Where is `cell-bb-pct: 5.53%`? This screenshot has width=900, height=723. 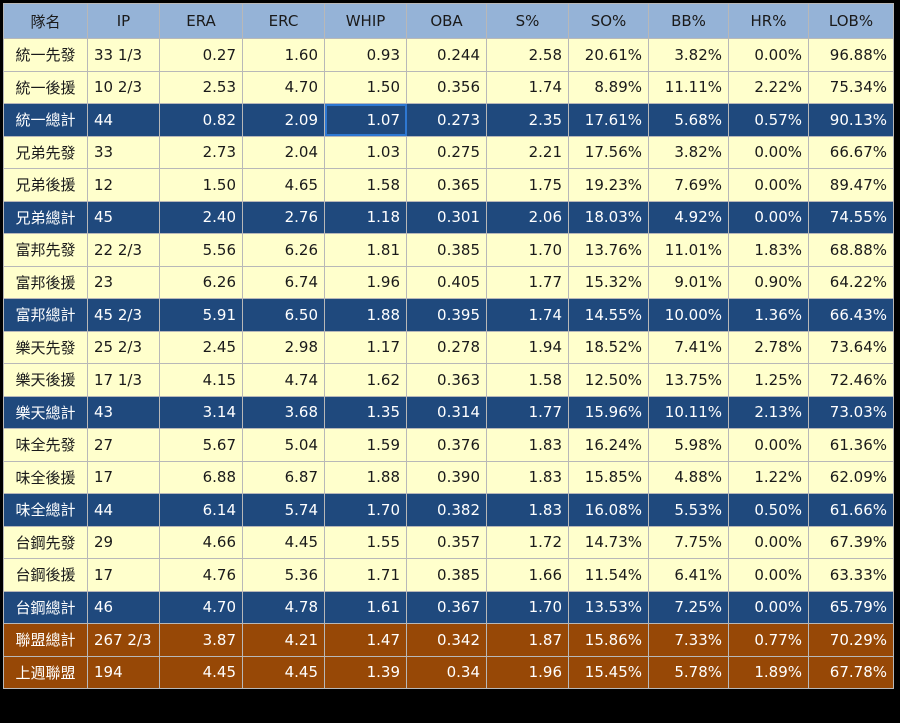 cell-bb-pct: 5.53% is located at coordinates (688, 510).